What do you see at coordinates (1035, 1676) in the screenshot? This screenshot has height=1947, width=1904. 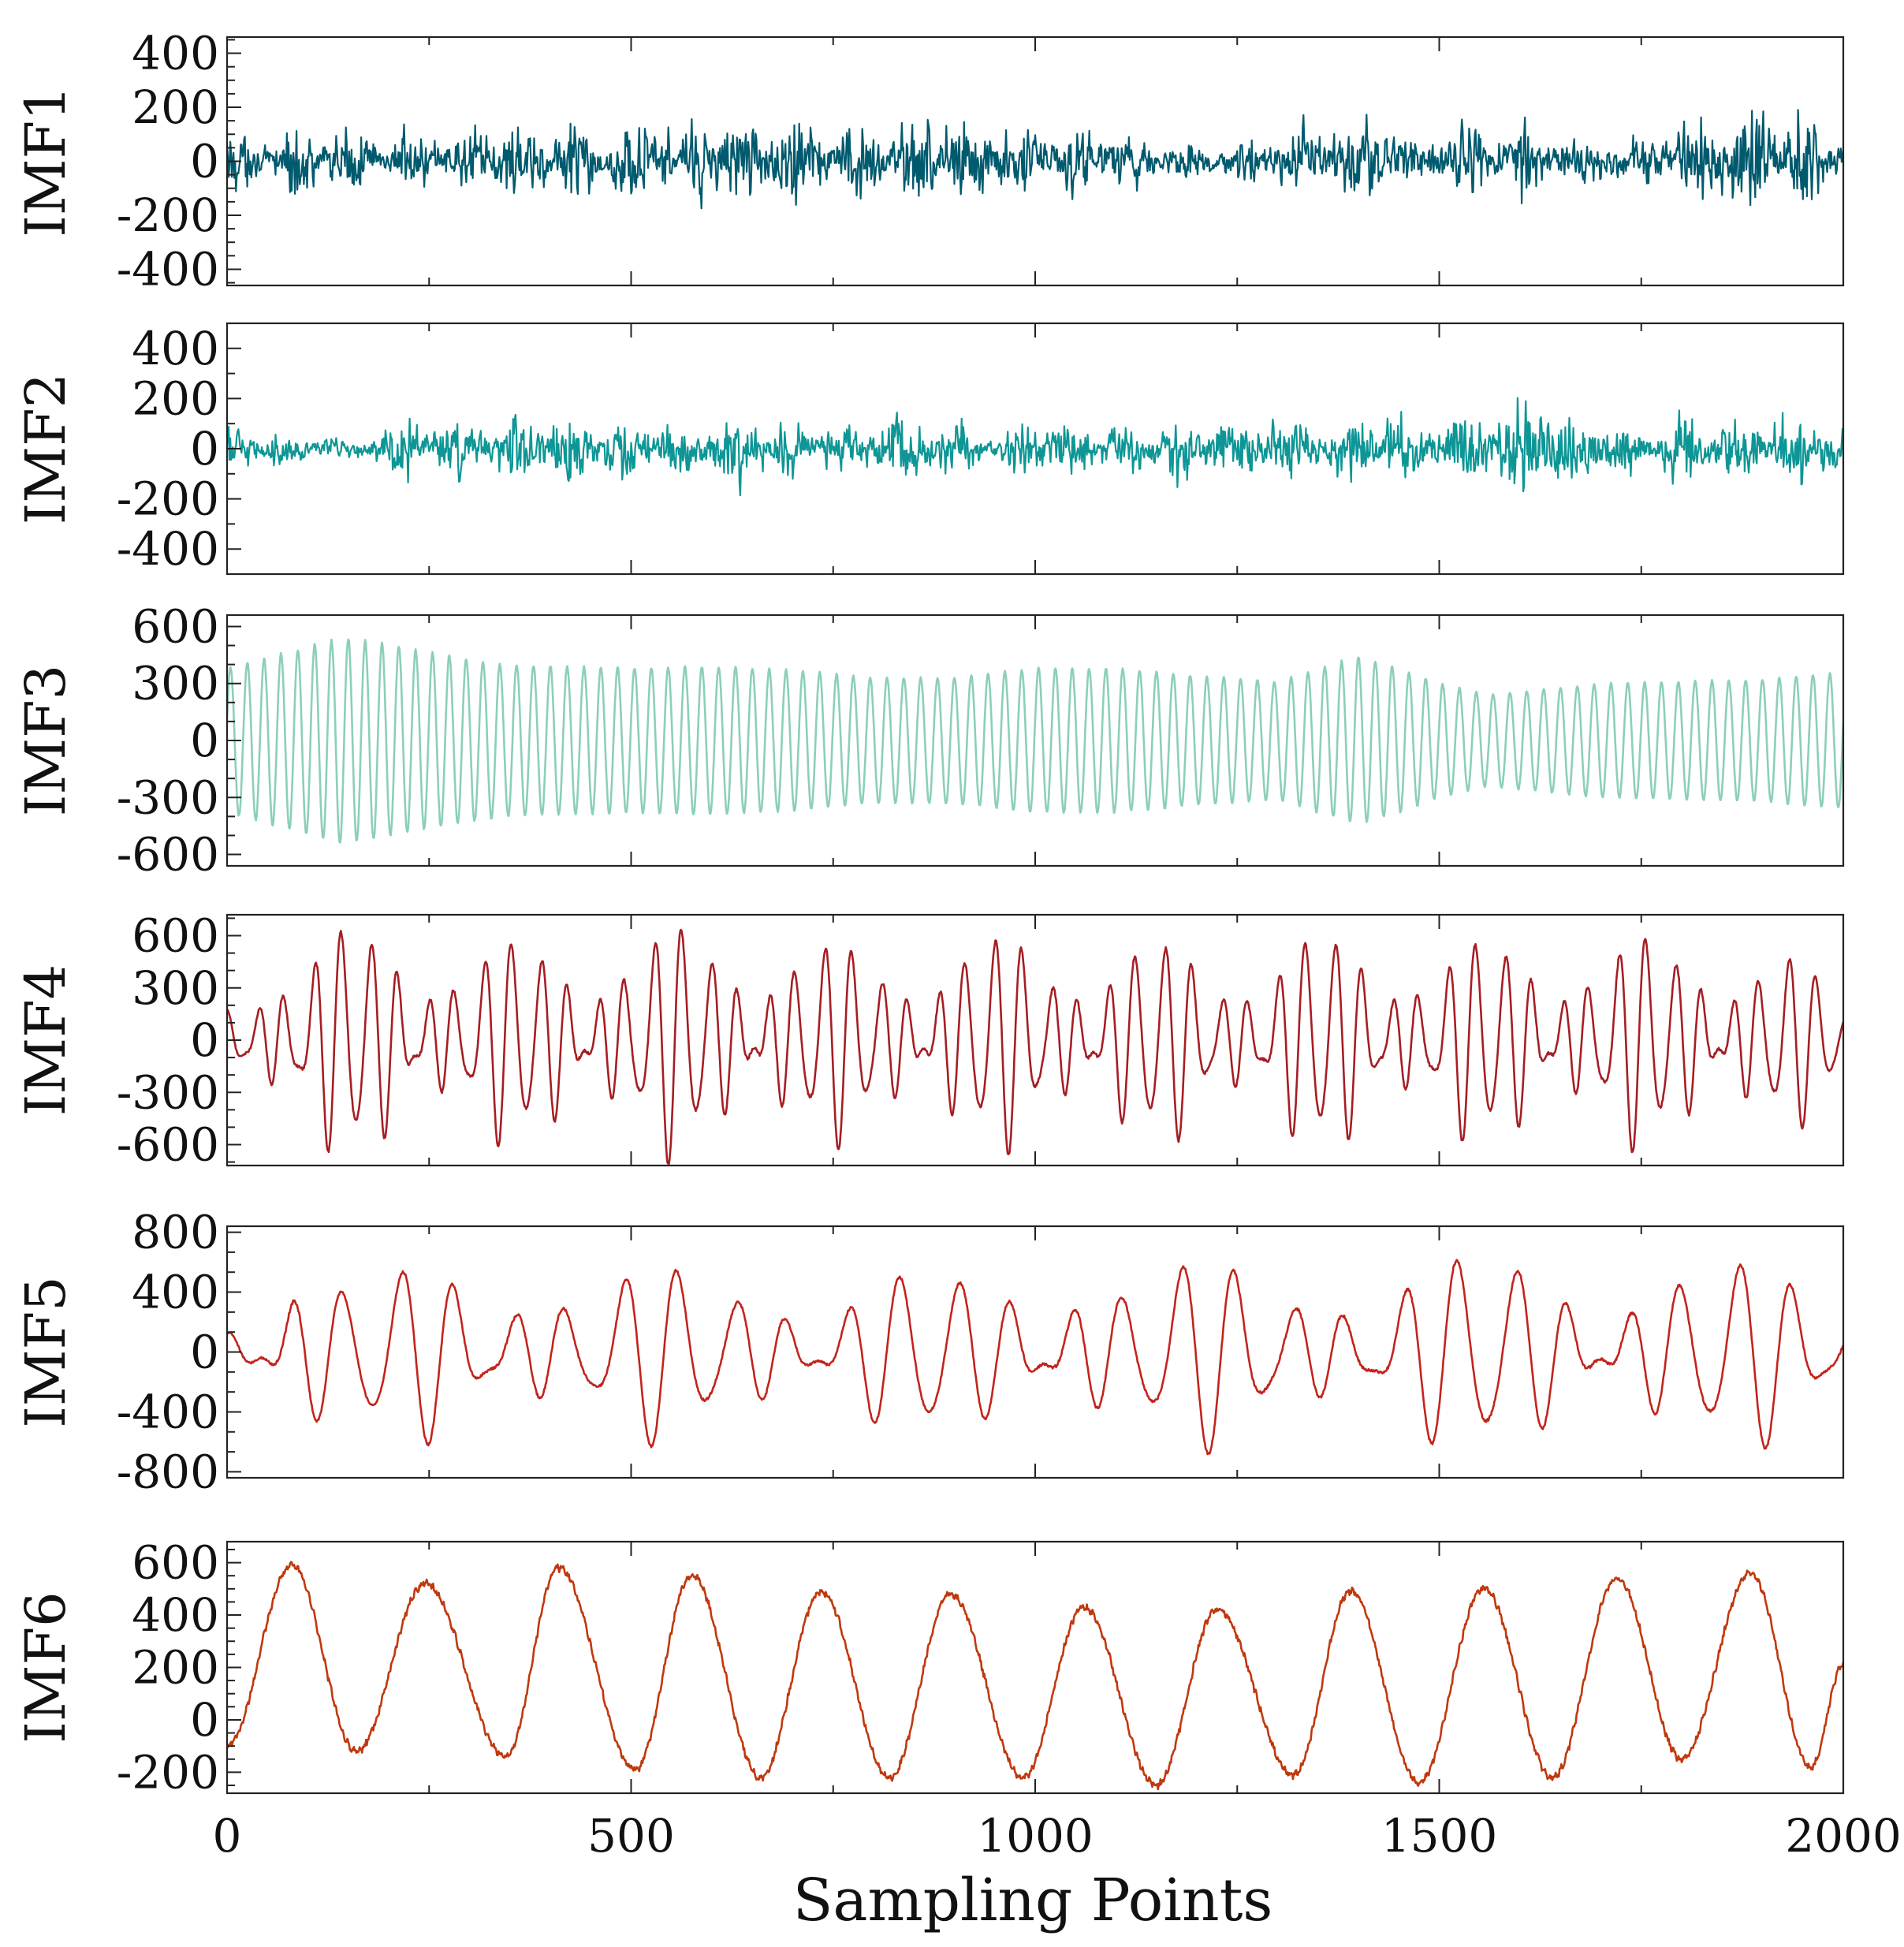 I see `series-line-imf6` at bounding box center [1035, 1676].